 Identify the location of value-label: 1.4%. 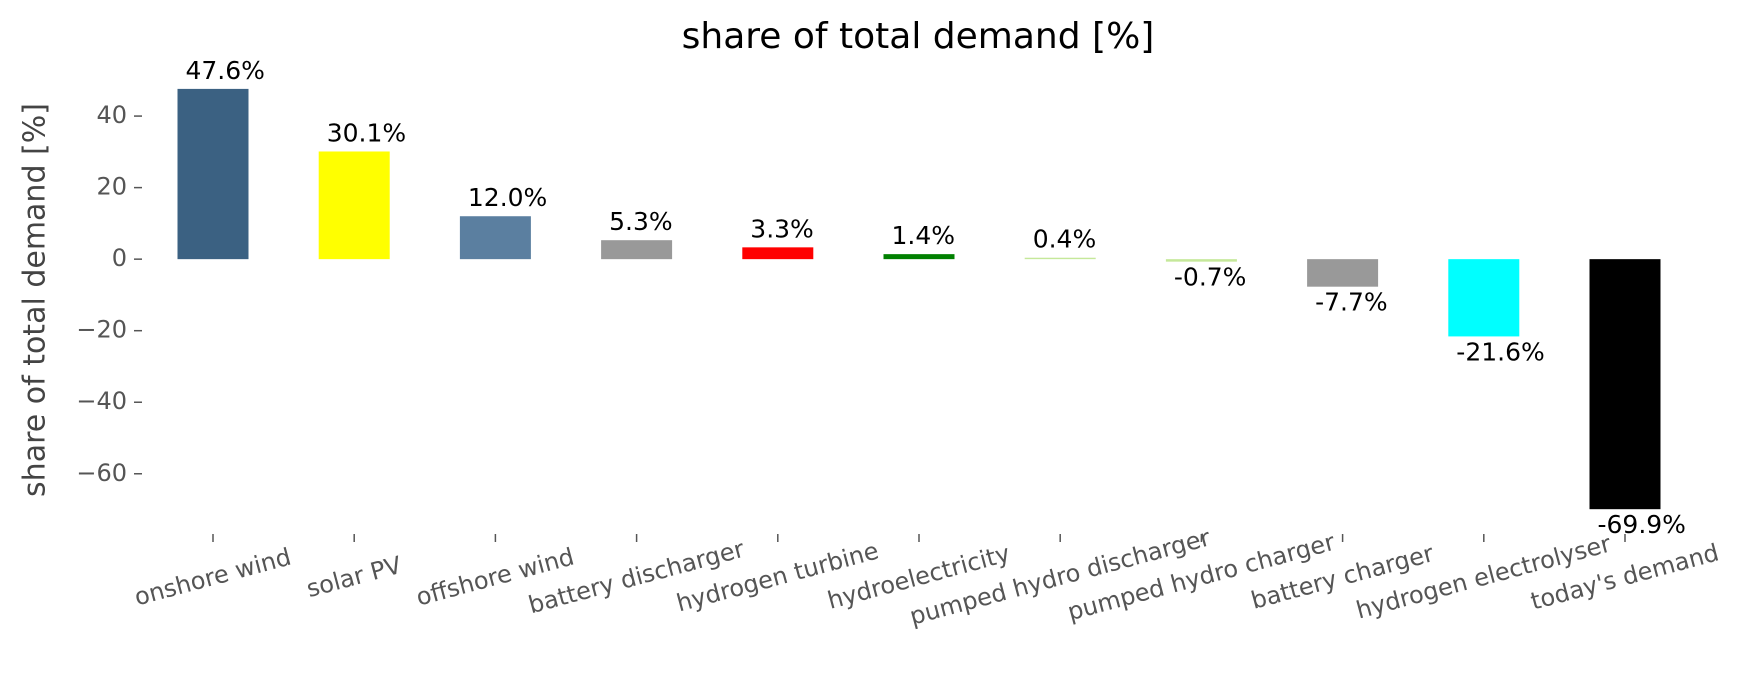
(924, 235).